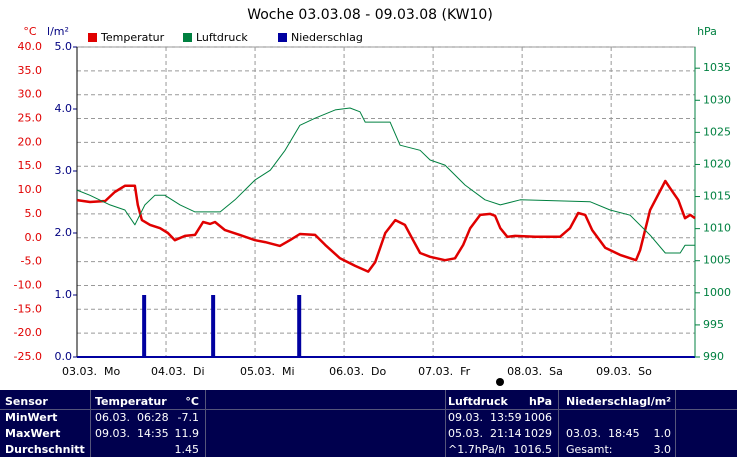 The height and width of the screenshot is (457, 737). I want to click on y3-tick-label: 1030, so click(717, 99).